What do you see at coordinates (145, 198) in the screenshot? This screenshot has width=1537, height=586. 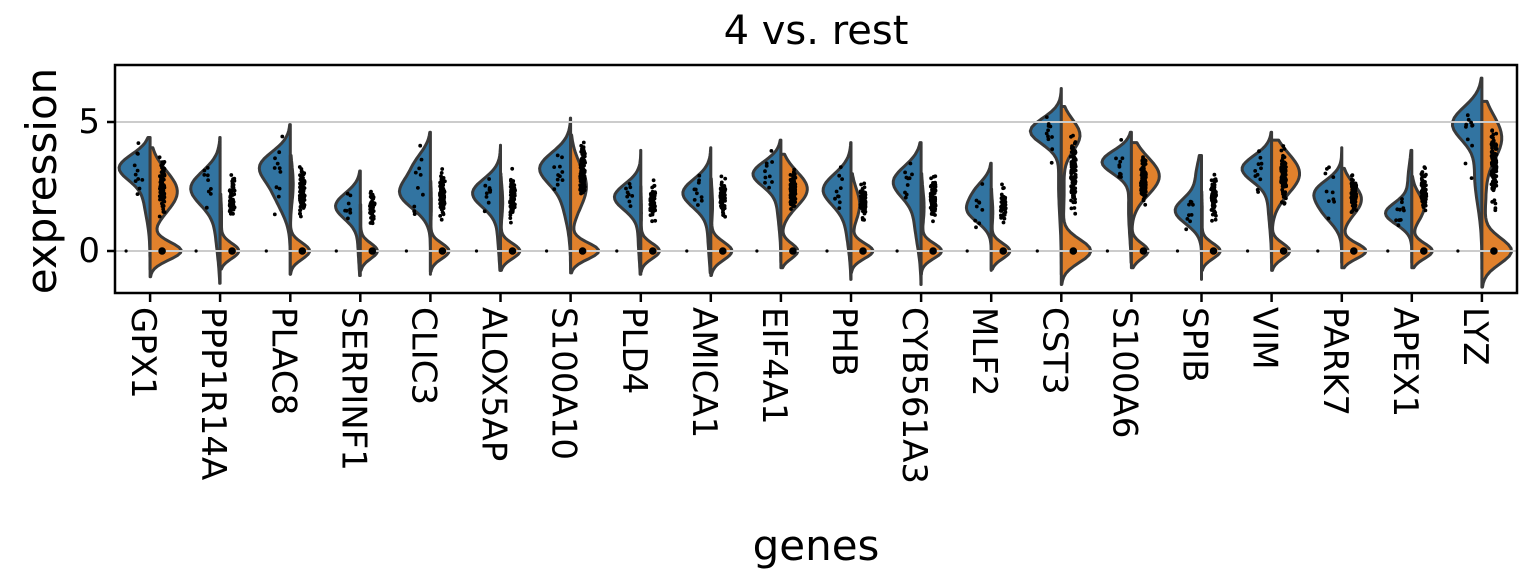 I see `points-GPX1` at bounding box center [145, 198].